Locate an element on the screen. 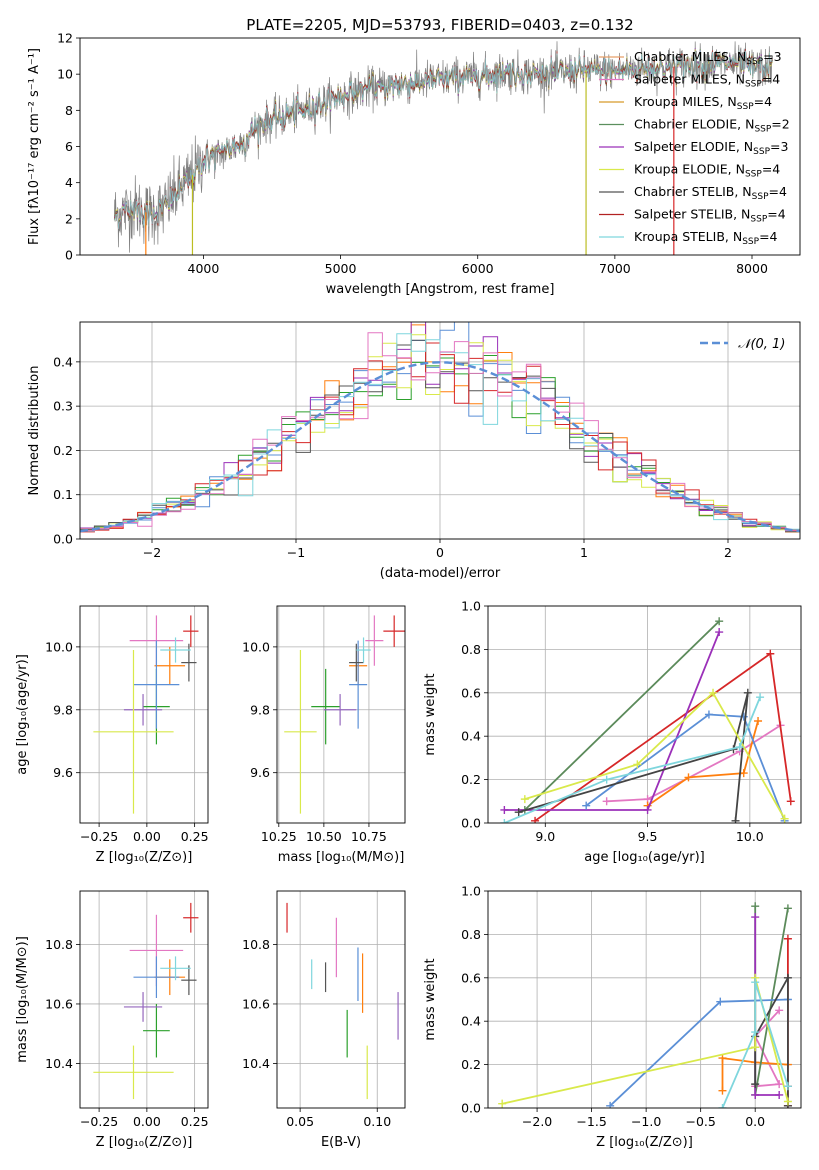 The height and width of the screenshot is (1170, 819). x-tick-label: 0.05 is located at coordinates (300, 1121).